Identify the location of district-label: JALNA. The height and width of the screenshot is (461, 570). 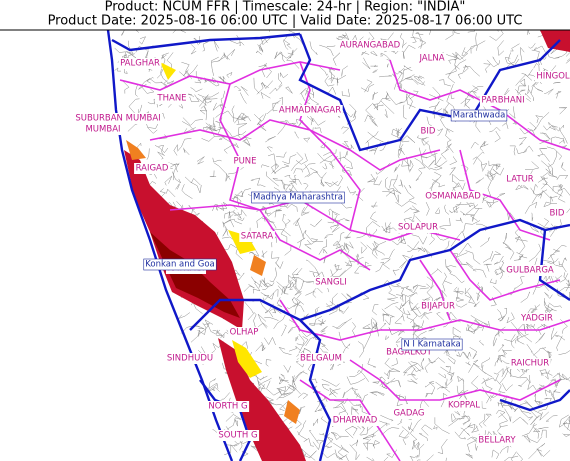
(431, 59).